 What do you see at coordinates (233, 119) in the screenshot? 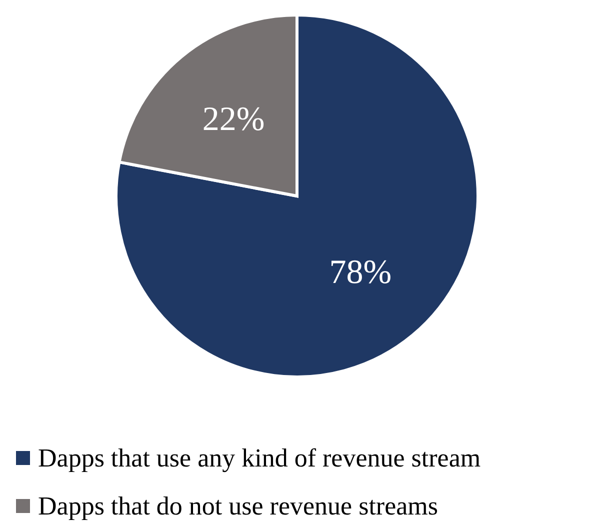
I see `data-label: 22%` at bounding box center [233, 119].